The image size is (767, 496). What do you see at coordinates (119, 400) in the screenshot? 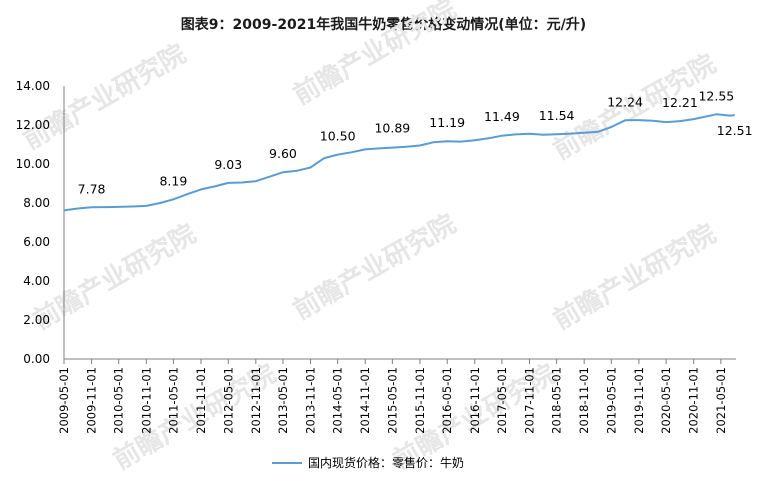
I see `x-tick-label: 2010-05-01` at bounding box center [119, 400].